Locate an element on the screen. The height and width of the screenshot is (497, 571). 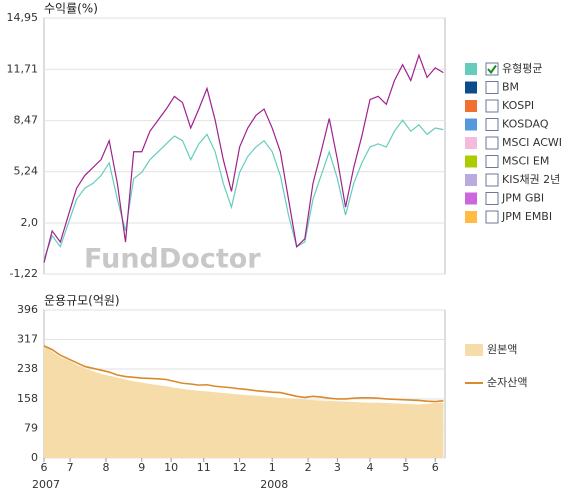
legend-label: MSCI EM is located at coordinates (525, 161).